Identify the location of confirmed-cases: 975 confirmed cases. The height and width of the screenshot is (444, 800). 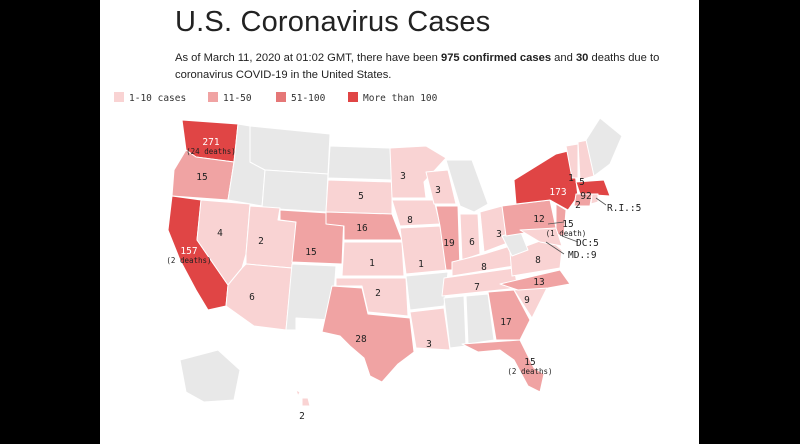
(496, 58).